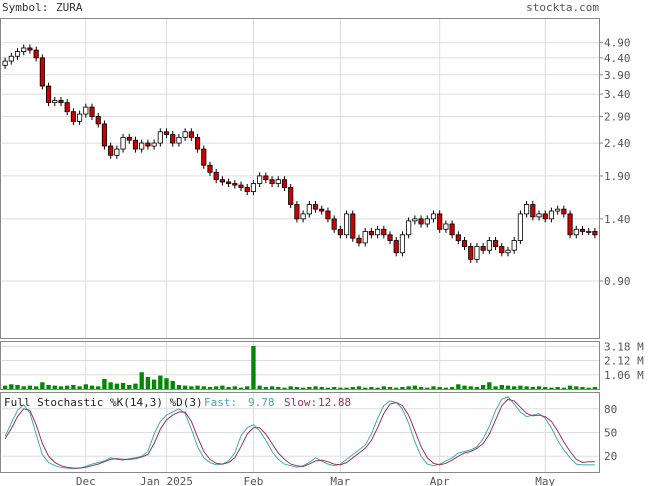 The image size is (655, 486). What do you see at coordinates (617, 281) in the screenshot?
I see `price-tick-label: 0.90` at bounding box center [617, 281].